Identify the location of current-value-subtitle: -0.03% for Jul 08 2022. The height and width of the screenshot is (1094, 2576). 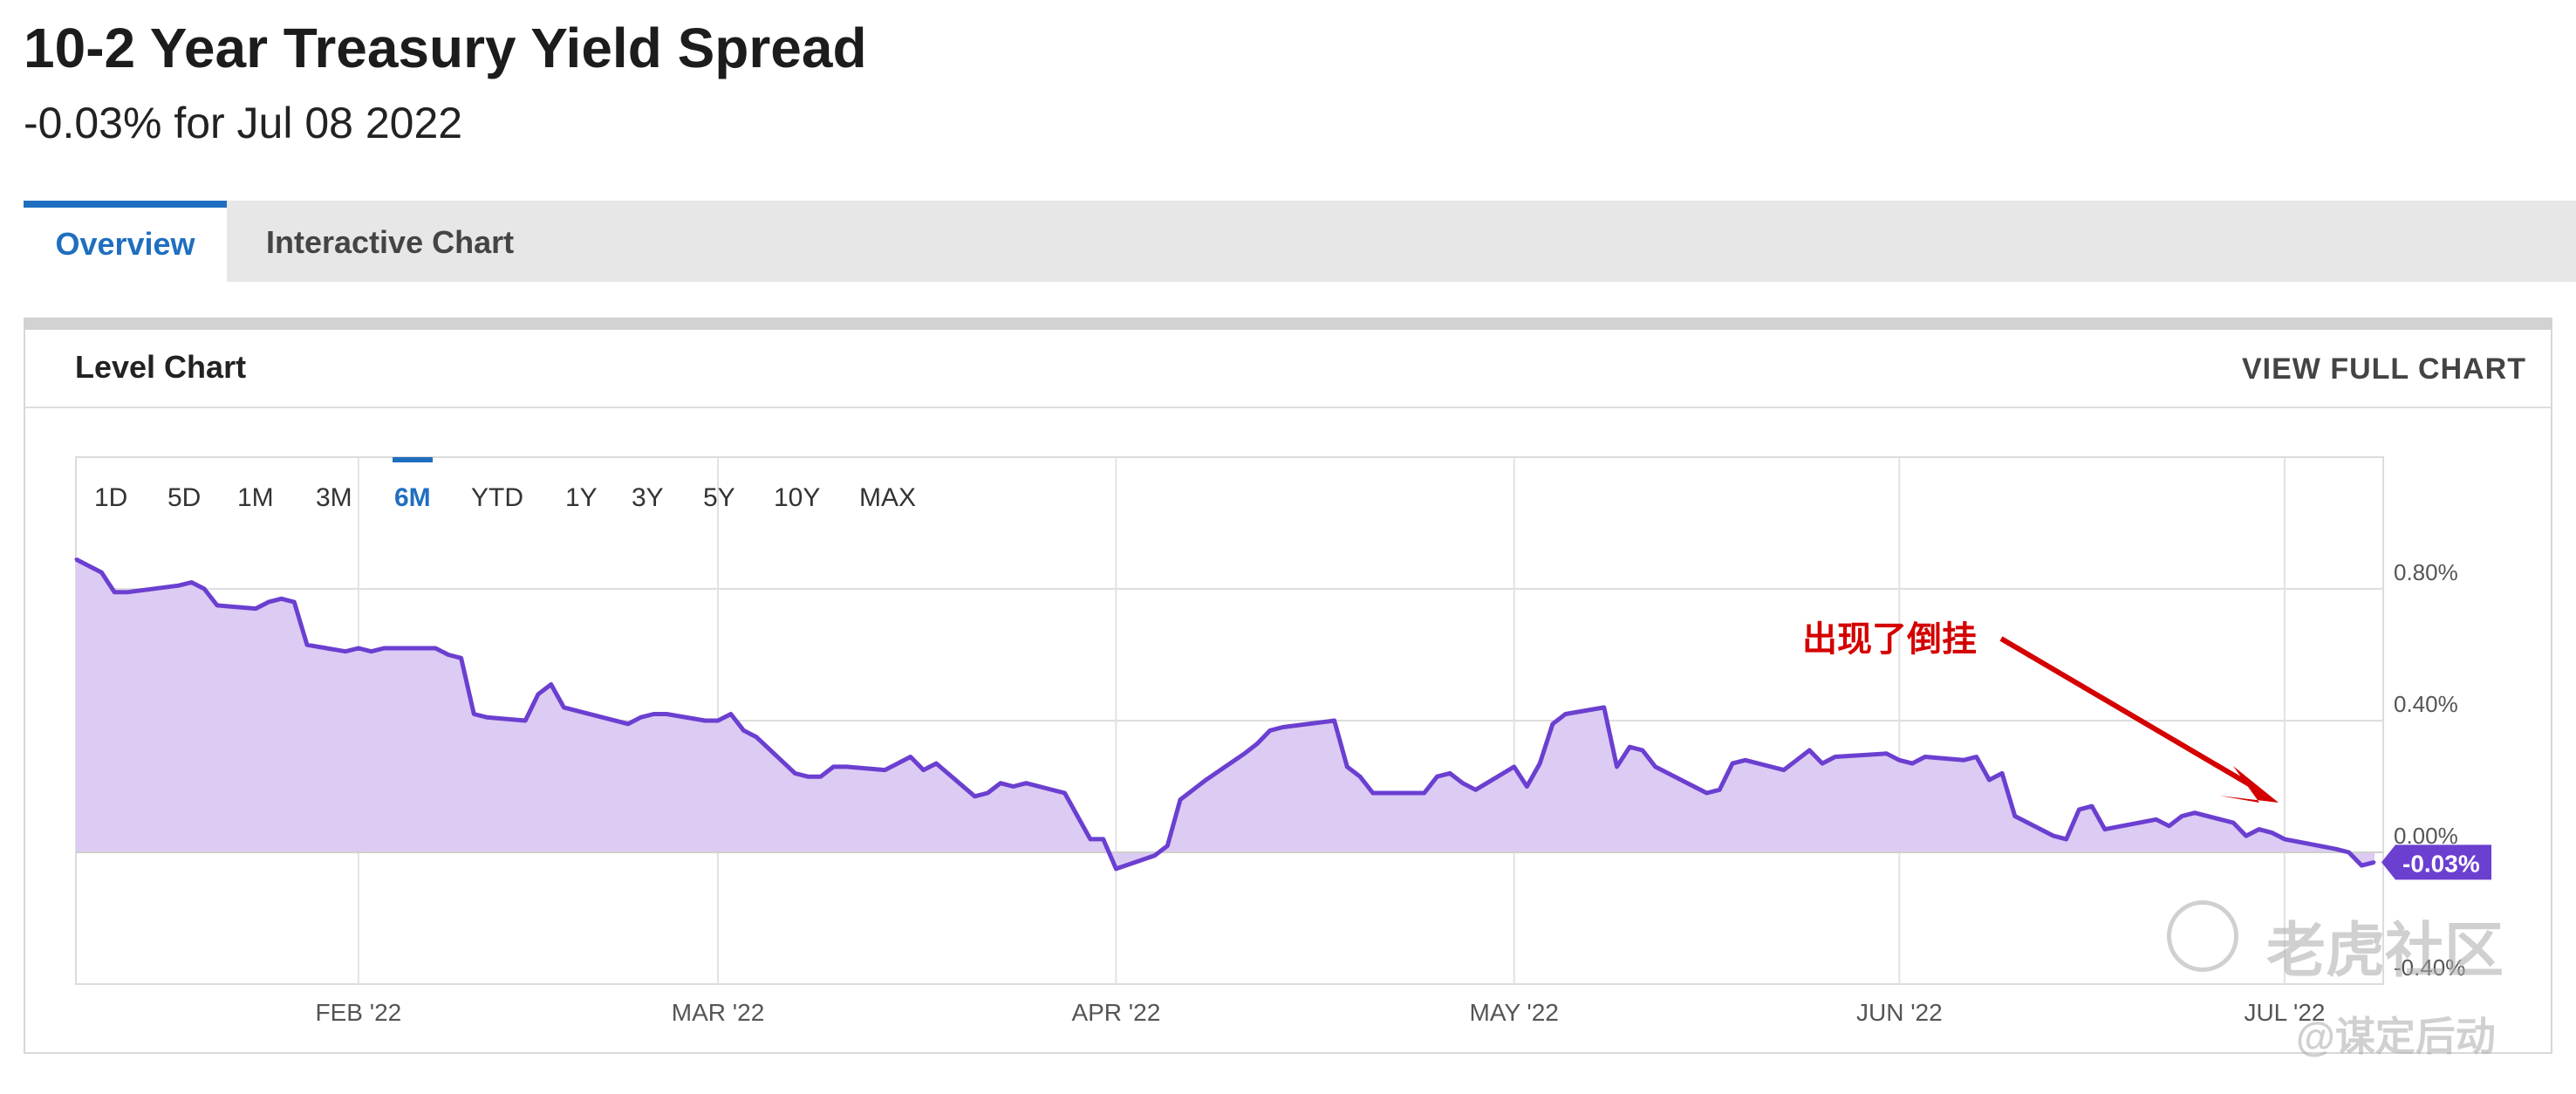
(243, 123).